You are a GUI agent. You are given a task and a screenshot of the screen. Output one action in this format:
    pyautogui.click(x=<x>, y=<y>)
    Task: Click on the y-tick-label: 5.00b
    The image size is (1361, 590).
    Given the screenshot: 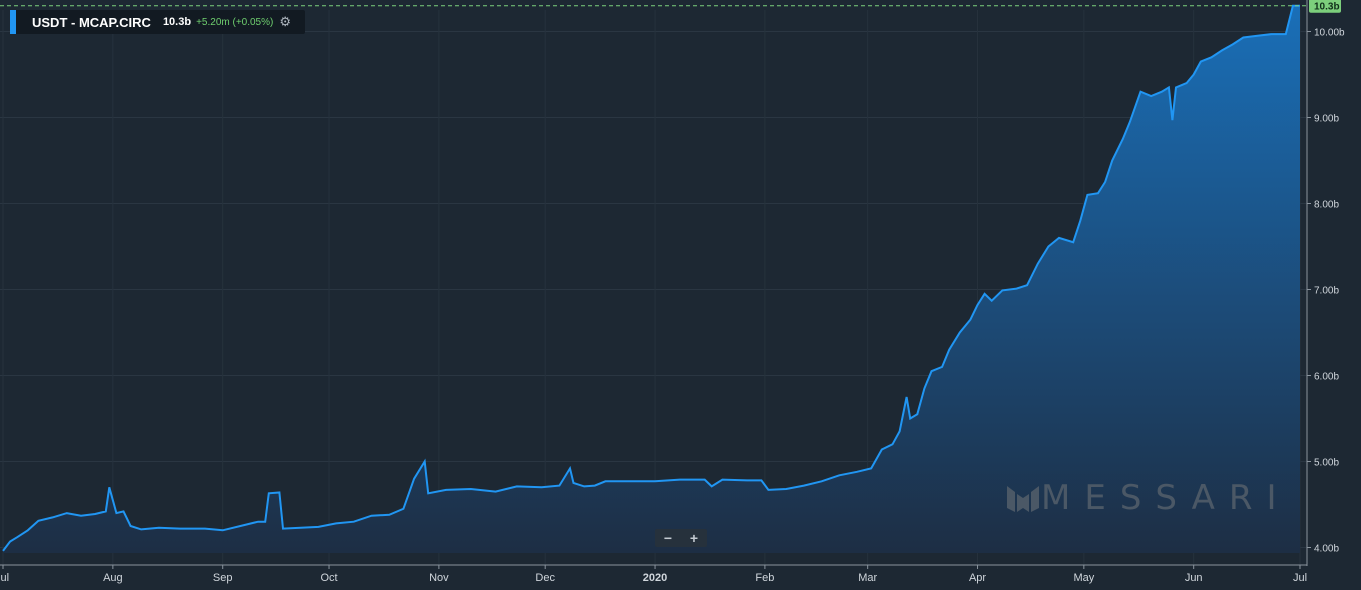 What is the action you would take?
    pyautogui.click(x=1326, y=463)
    